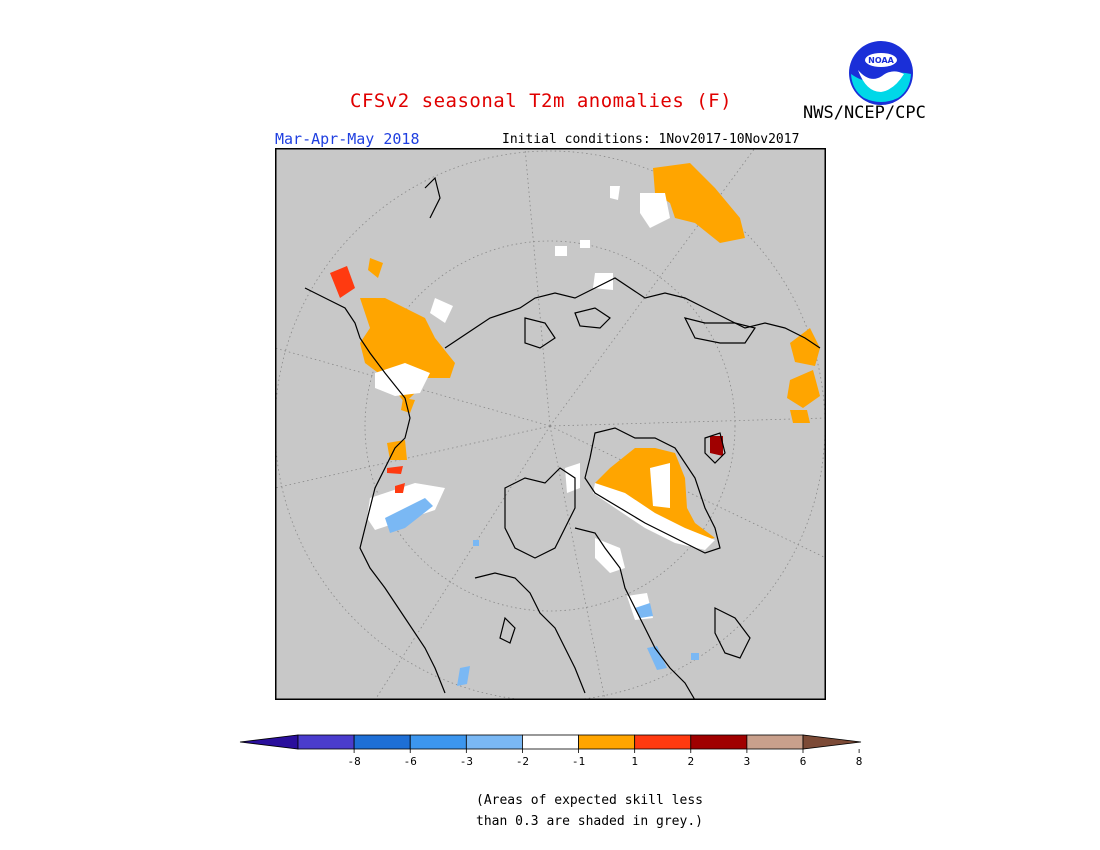 The width and height of the screenshot is (1100, 850). What do you see at coordinates (269, 742) in the screenshot?
I see `legend-arrow-low` at bounding box center [269, 742].